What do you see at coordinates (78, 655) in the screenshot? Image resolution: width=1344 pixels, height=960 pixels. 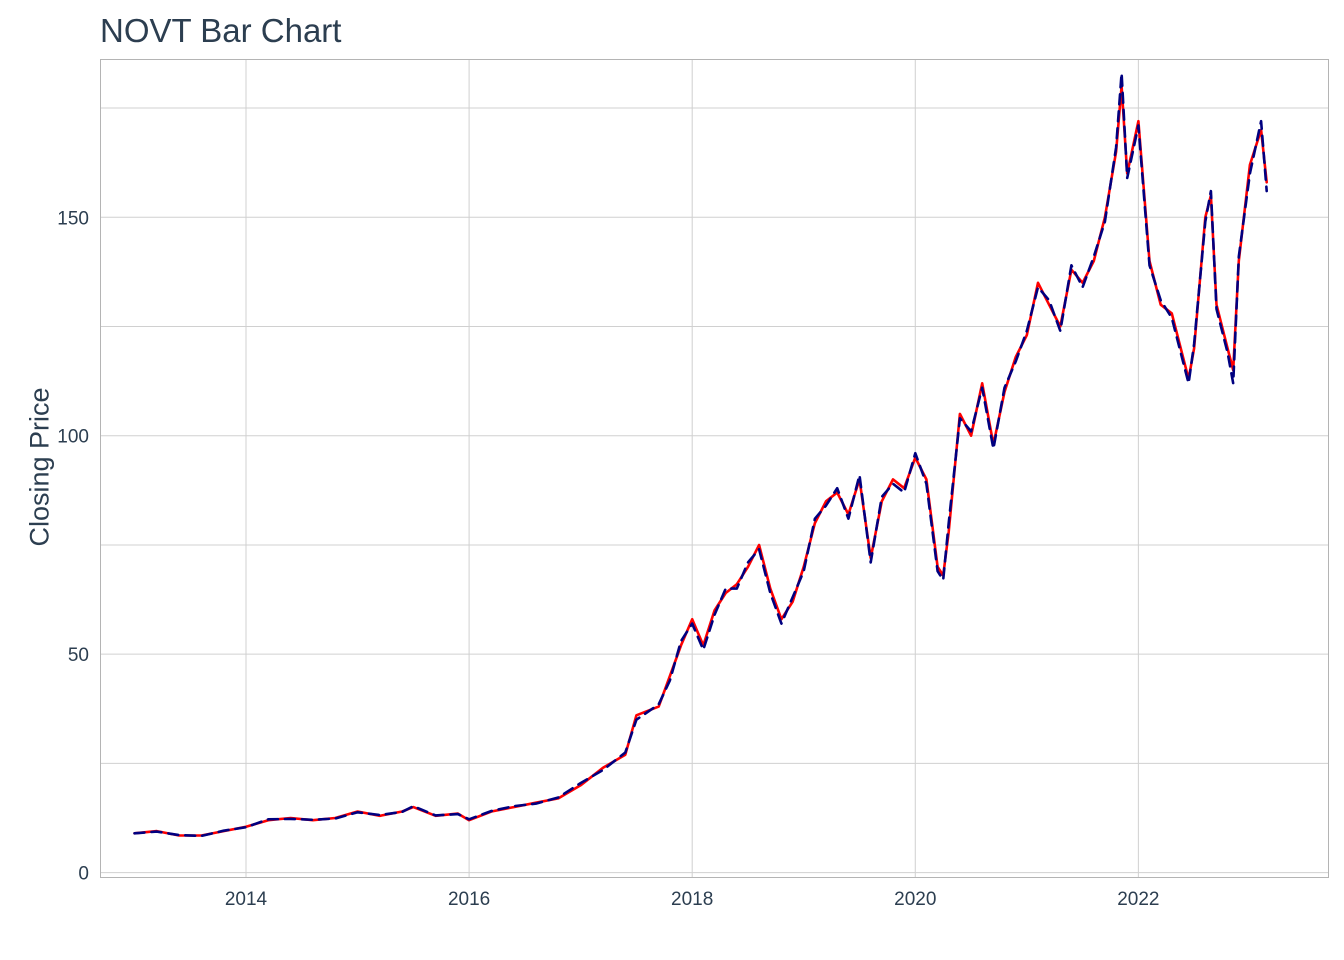 I see `y-tick-label: 50` at bounding box center [78, 655].